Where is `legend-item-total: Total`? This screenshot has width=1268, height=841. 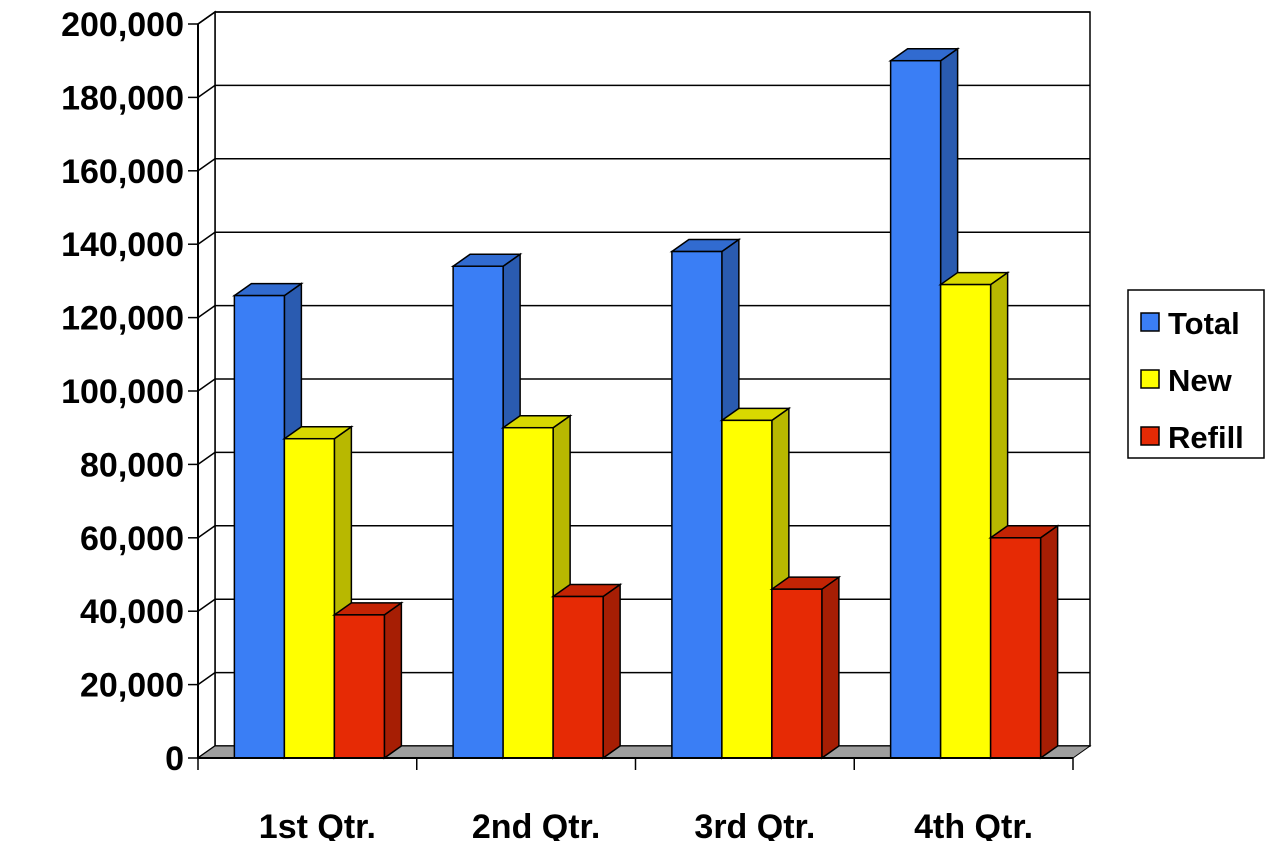 legend-item-total: Total is located at coordinates (1190, 323).